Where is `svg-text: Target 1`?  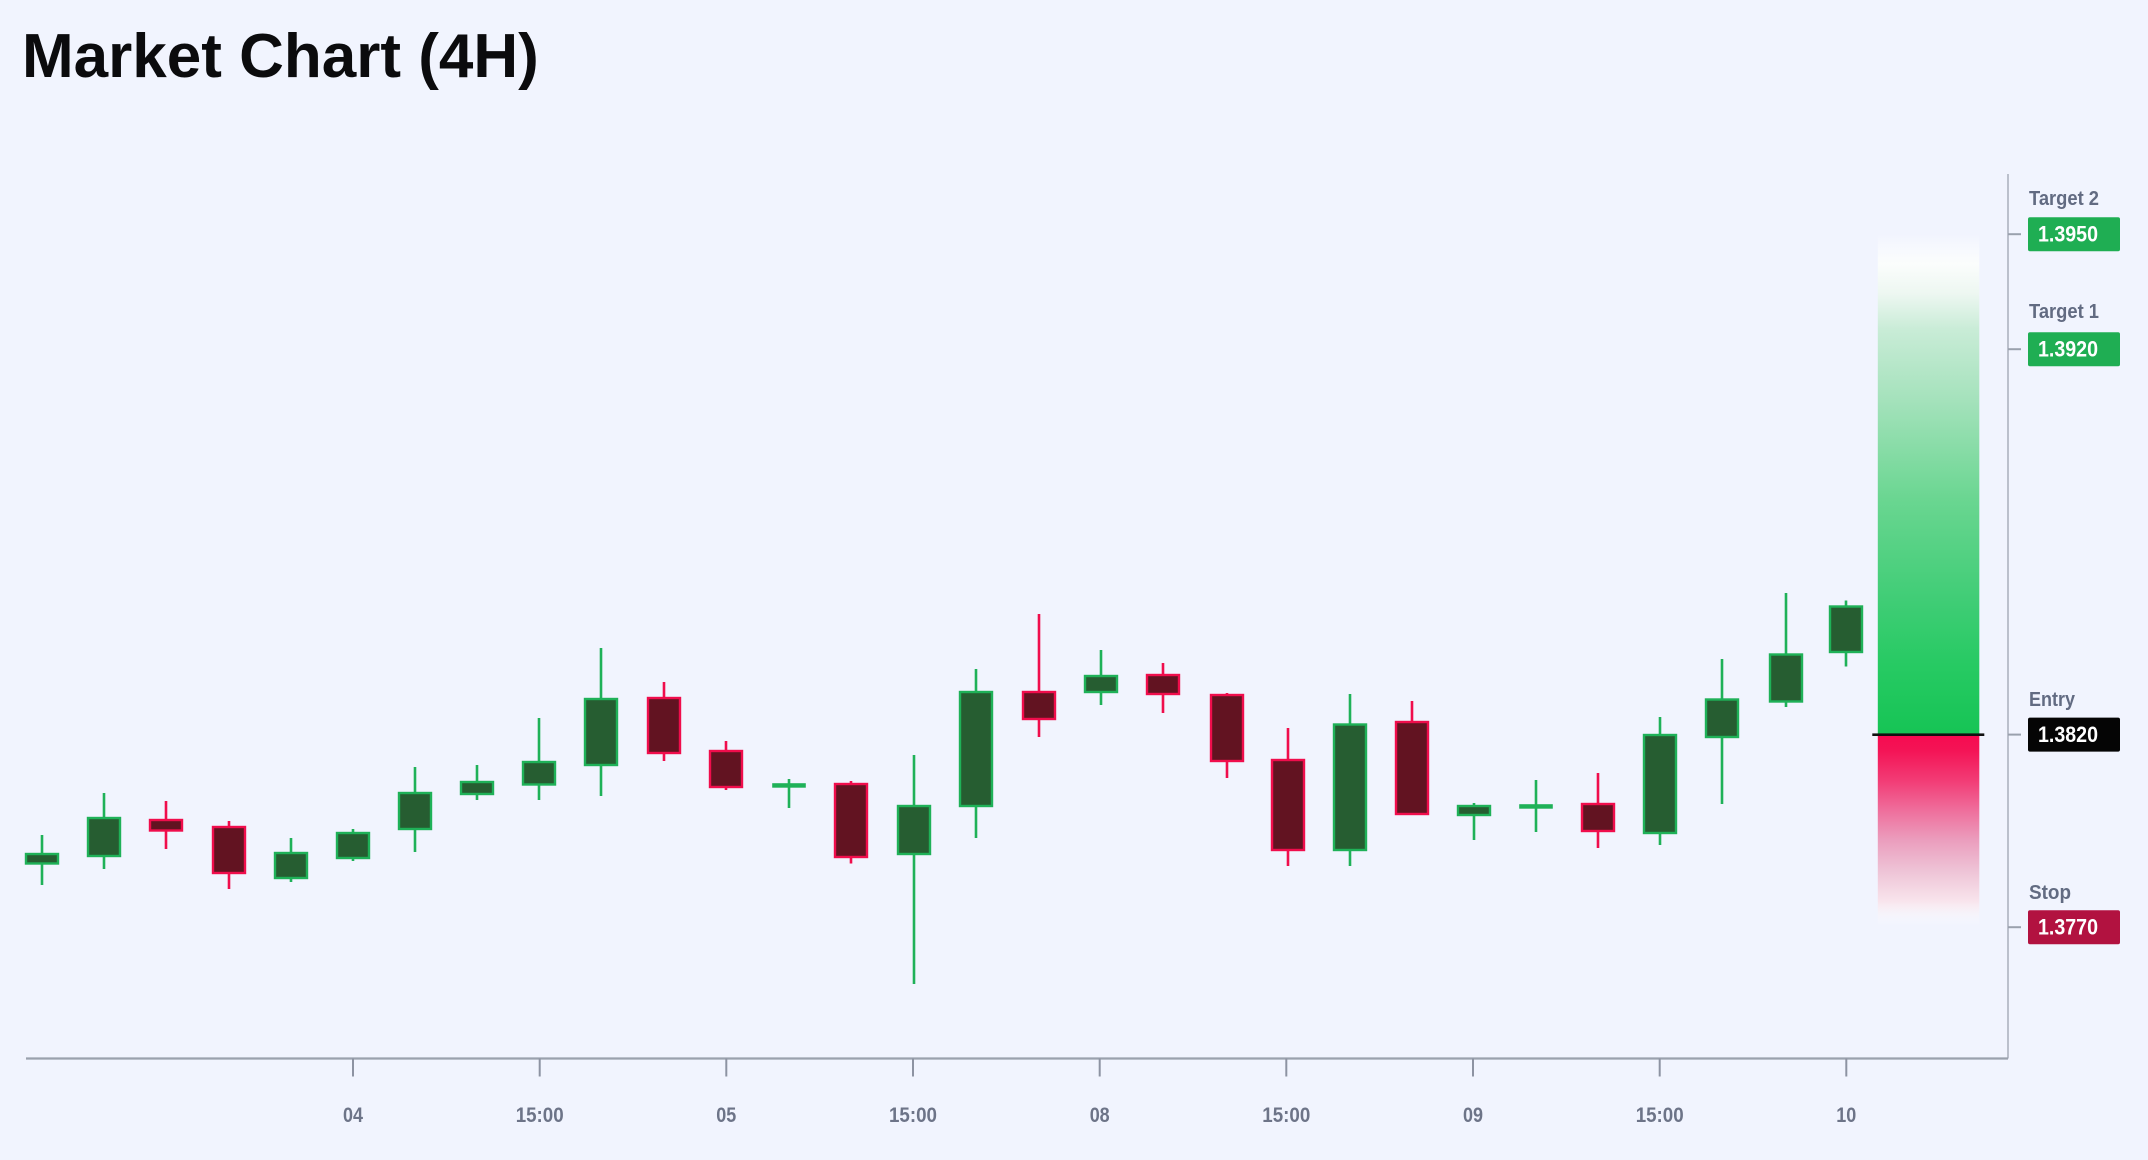
svg-text: Target 1 is located at coordinates (2064, 311).